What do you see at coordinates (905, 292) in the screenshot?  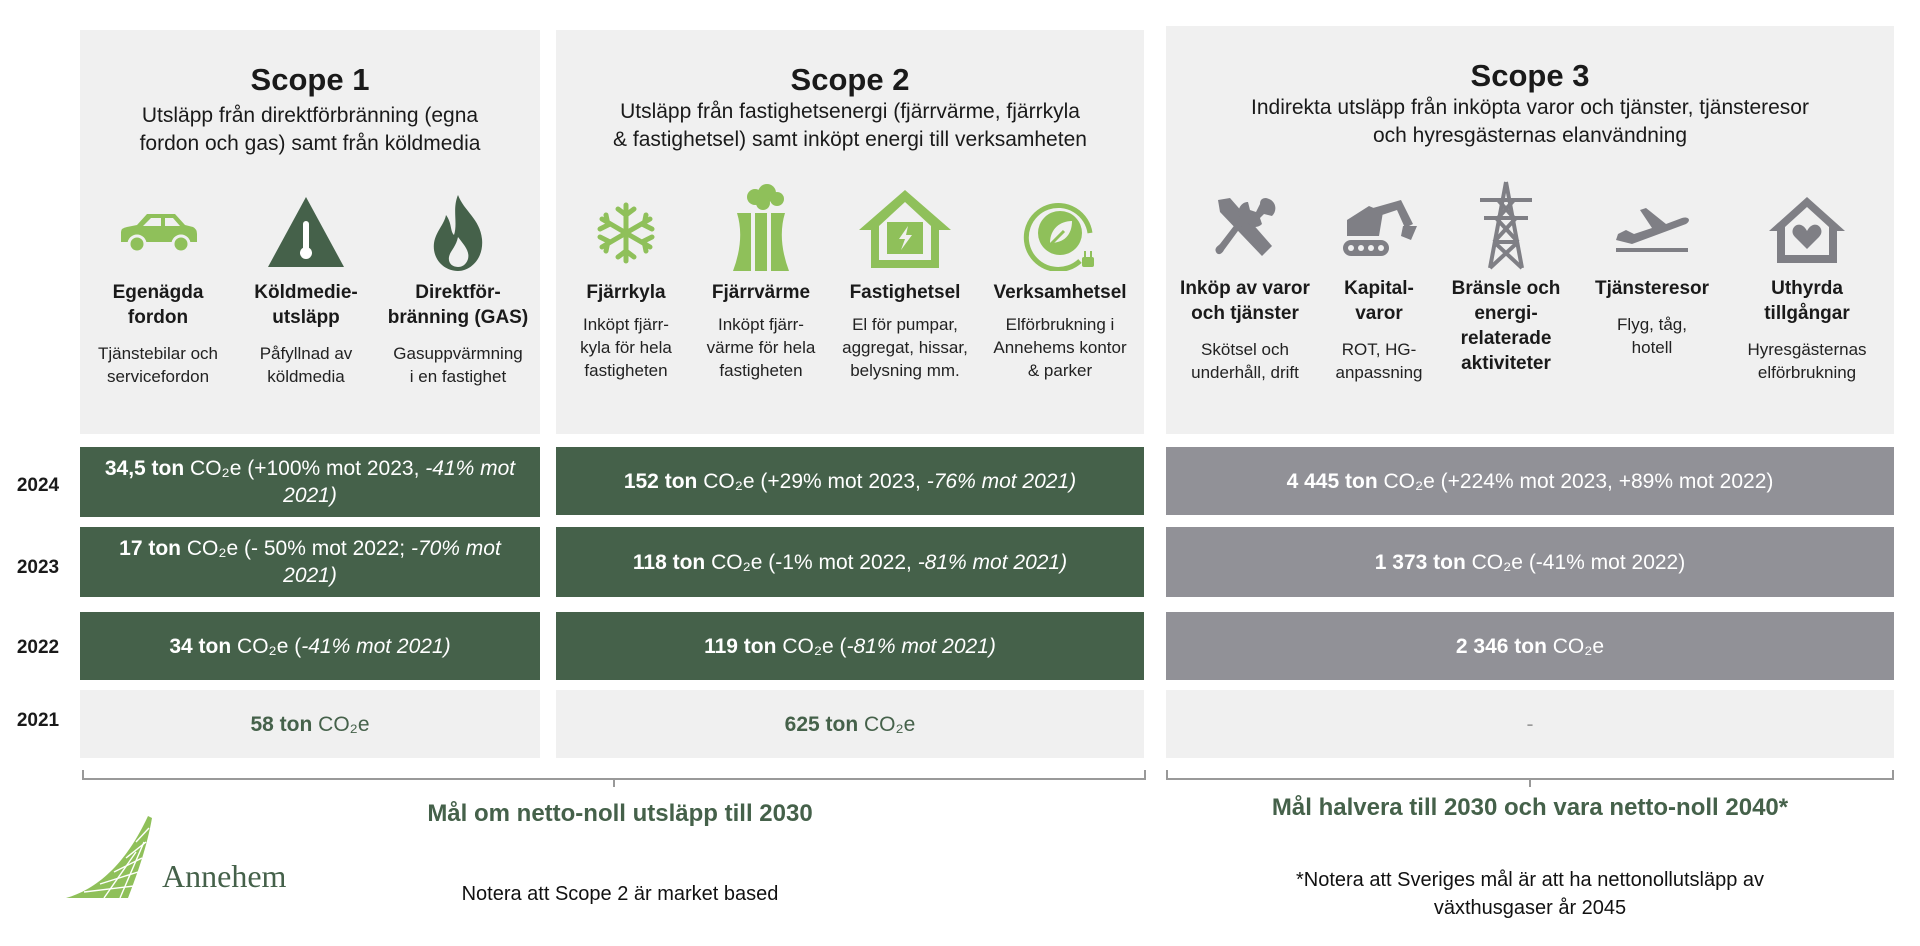 I see `category-label: Fastighetsel` at bounding box center [905, 292].